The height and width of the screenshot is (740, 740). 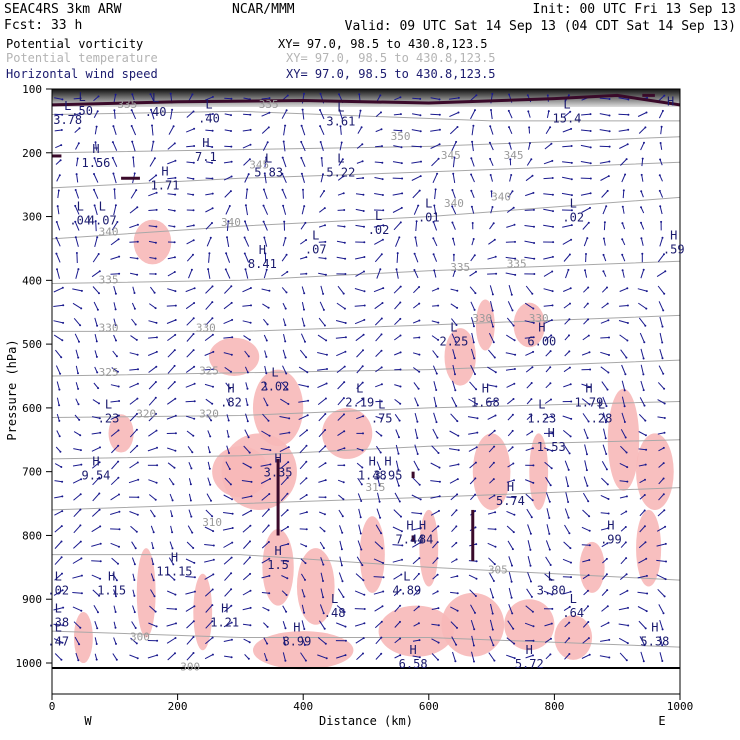 I want to click on theta-contour-label: 320, so click(x=146, y=413).